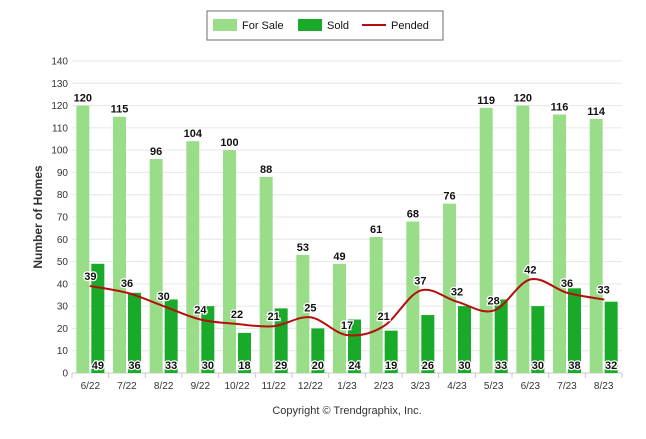 This screenshot has height=439, width=646. Describe the element at coordinates (266, 170) in the screenshot. I see `label-for-sale: 88` at that location.